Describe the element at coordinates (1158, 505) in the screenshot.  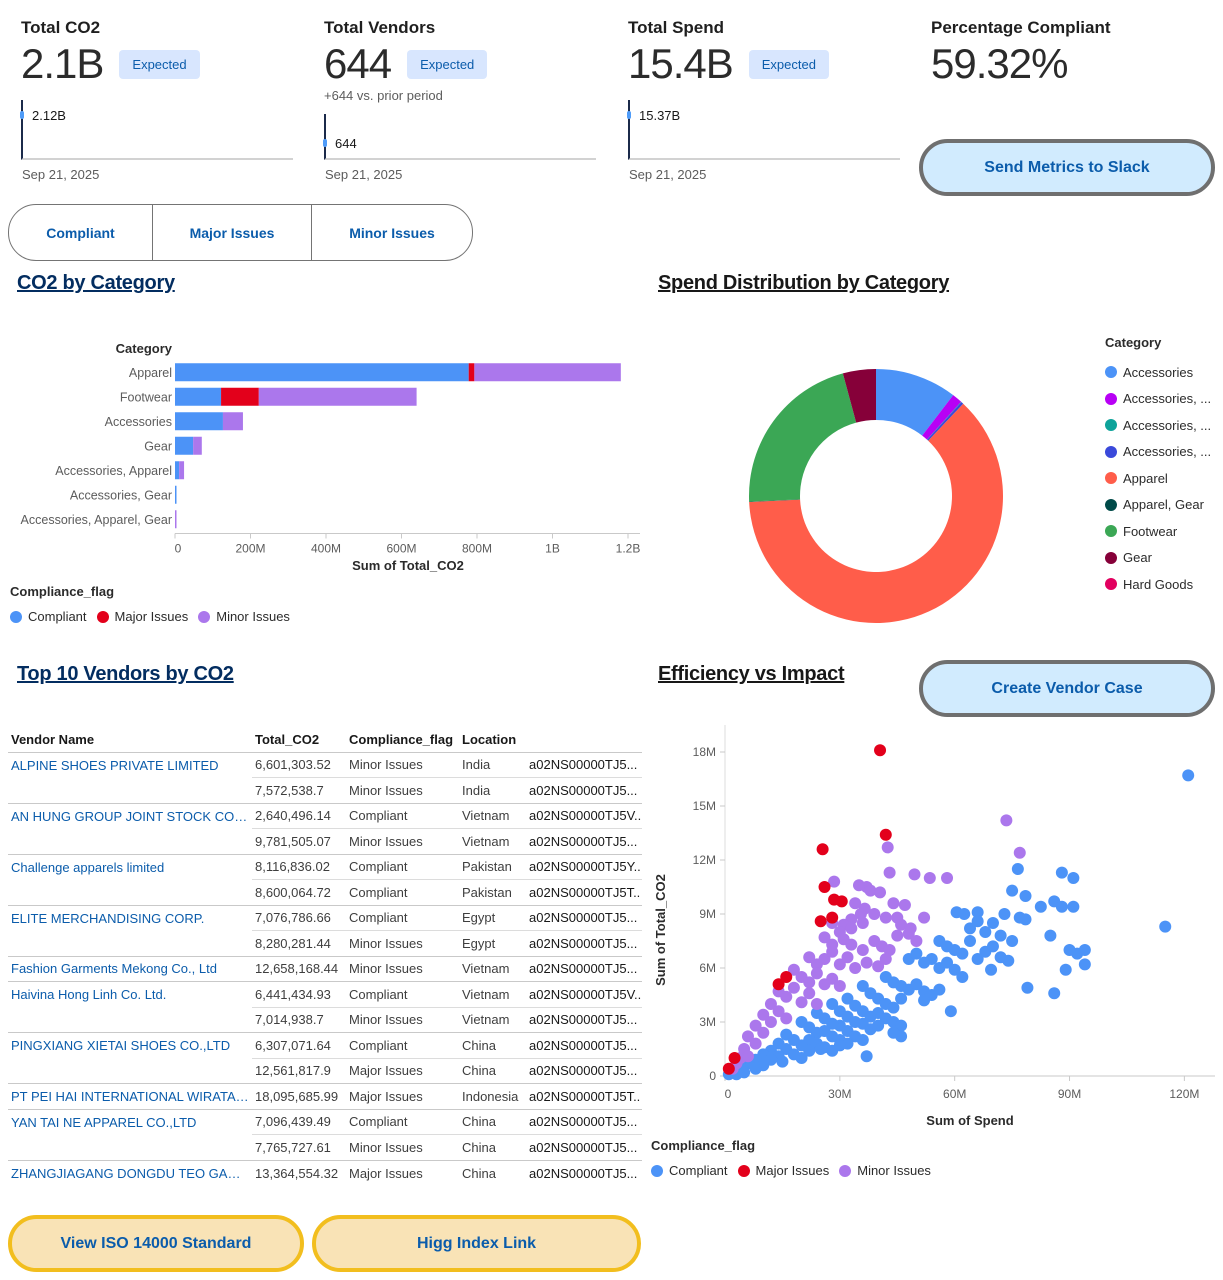
I see `legend-item: Apparel, Gear` at that location.